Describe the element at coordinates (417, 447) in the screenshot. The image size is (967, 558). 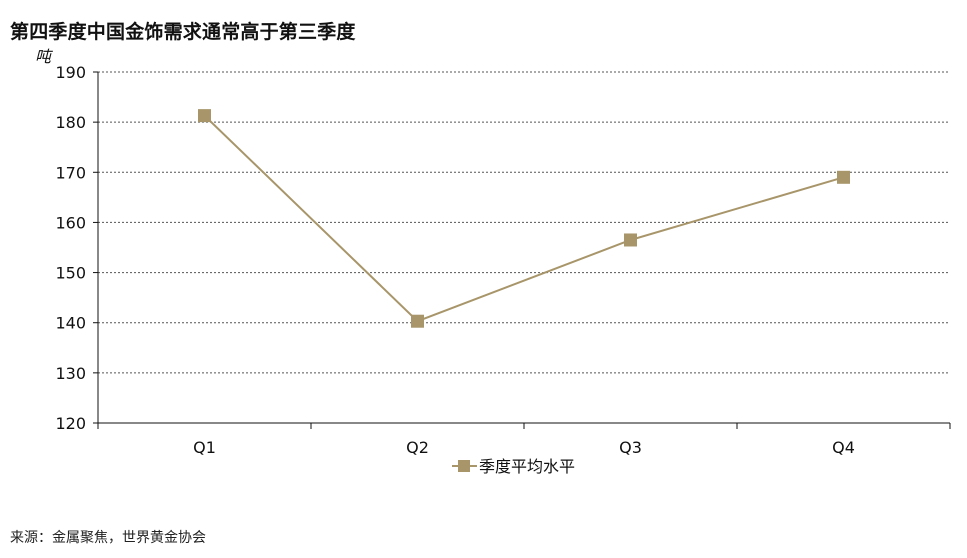
I see `x-tick-label: Q2` at that location.